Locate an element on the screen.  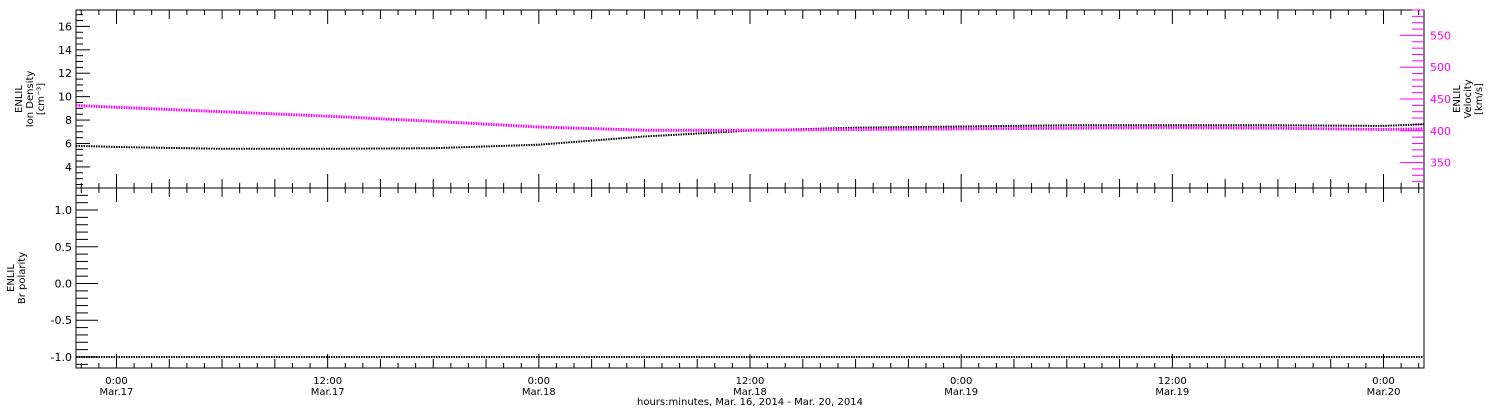
right-tick-label: 550 is located at coordinates (1440, 35).